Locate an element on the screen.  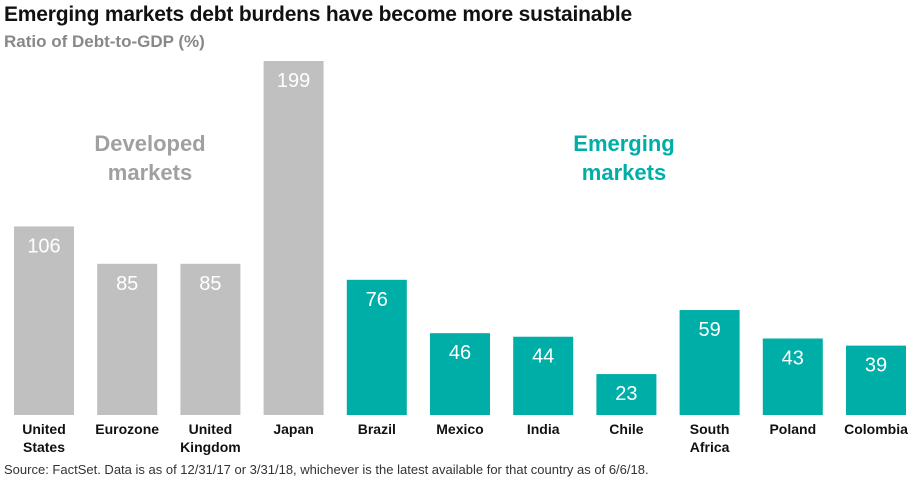
chart-subtitle: Ratio of Debt-to-GDP (%) is located at coordinates (104, 41).